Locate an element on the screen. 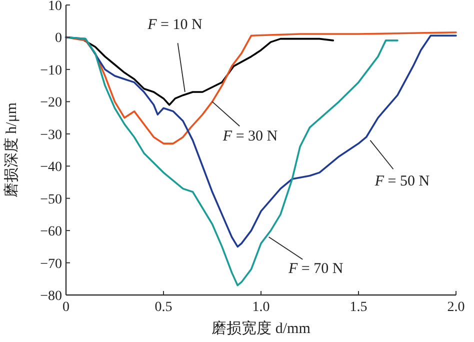 The image size is (474, 342). y-tick-label: −30 is located at coordinates (51, 135).